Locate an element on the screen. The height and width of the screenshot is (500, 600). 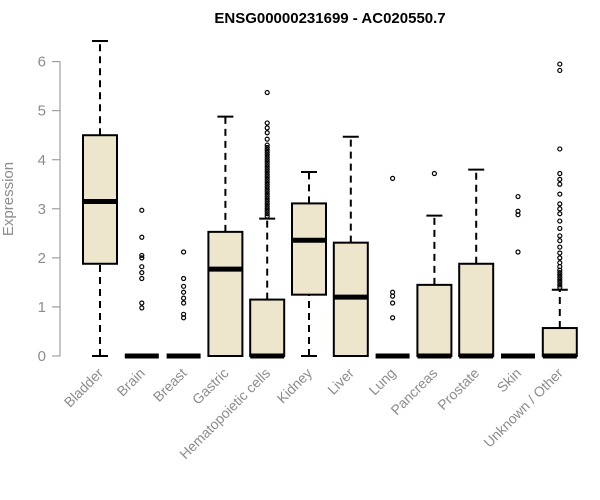
y-tick-label: 0 is located at coordinates (42, 356).